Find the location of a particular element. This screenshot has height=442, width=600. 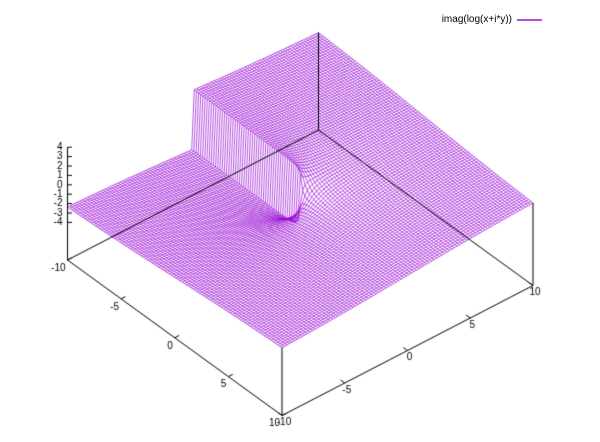

legend-label: imag(log(x+i*y)) is located at coordinates (476, 19).